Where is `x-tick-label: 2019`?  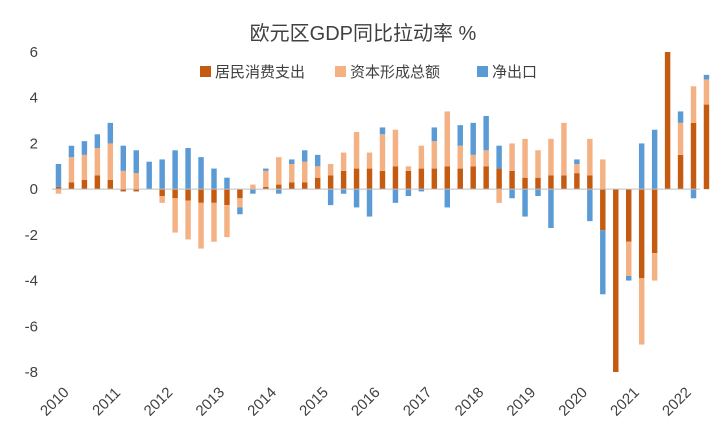
x-tick-label: 2019 is located at coordinates (522, 402).